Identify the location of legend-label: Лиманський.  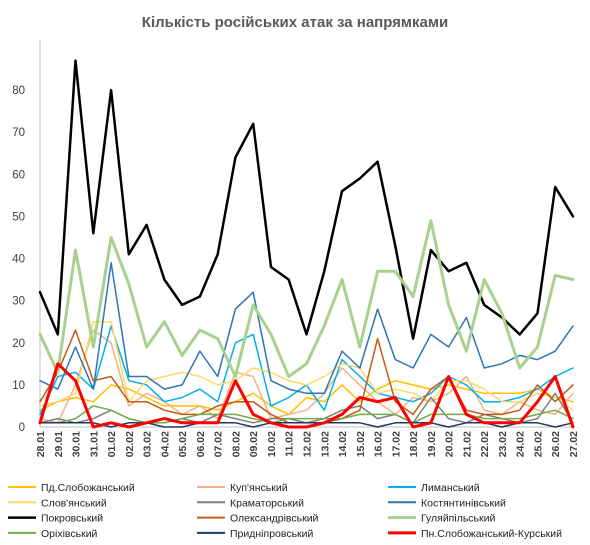
(450, 488).